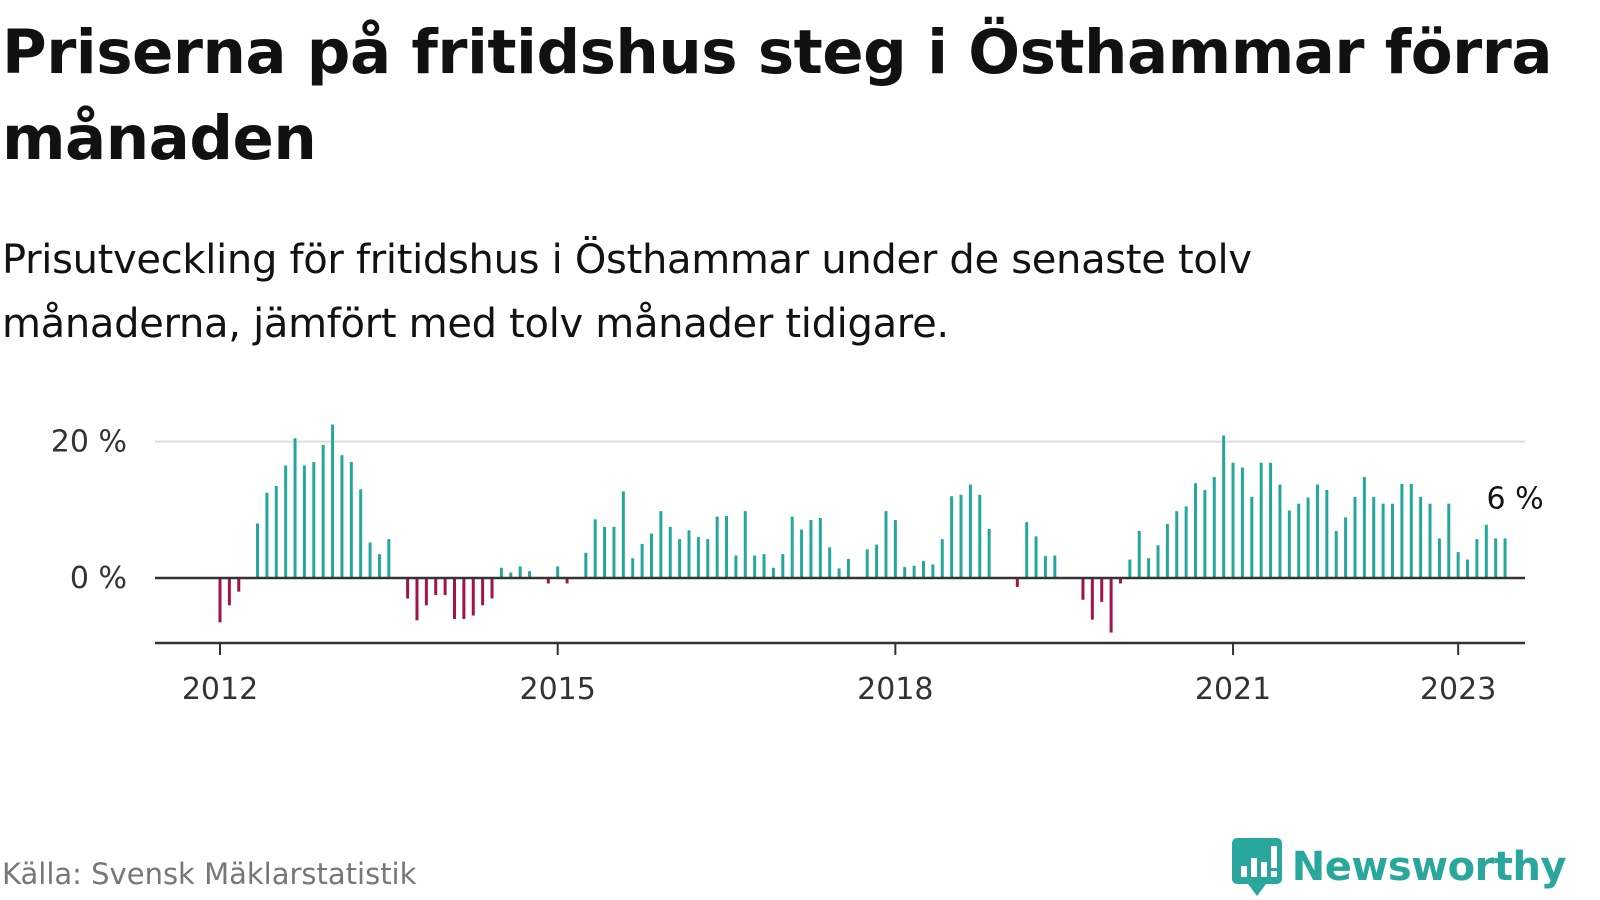  Describe the element at coordinates (220, 689) in the screenshot. I see `x-tick-label: 2012` at that location.